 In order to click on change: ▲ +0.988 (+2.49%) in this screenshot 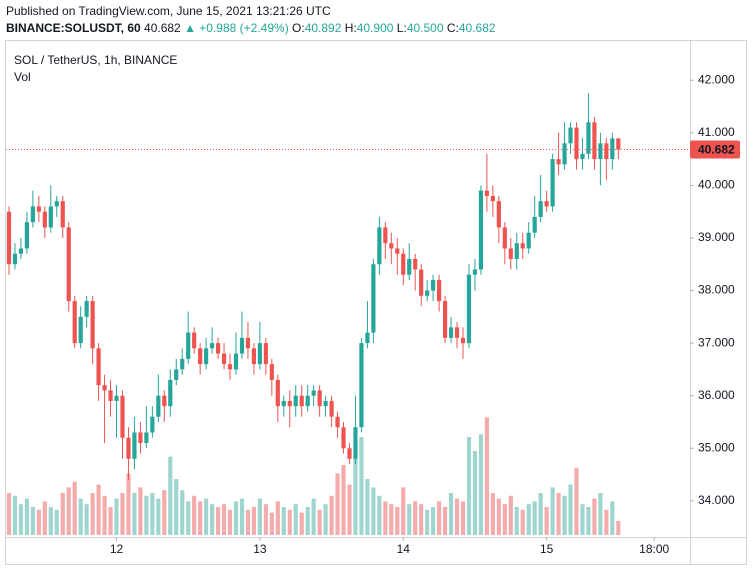, I will do `click(236, 28)`.